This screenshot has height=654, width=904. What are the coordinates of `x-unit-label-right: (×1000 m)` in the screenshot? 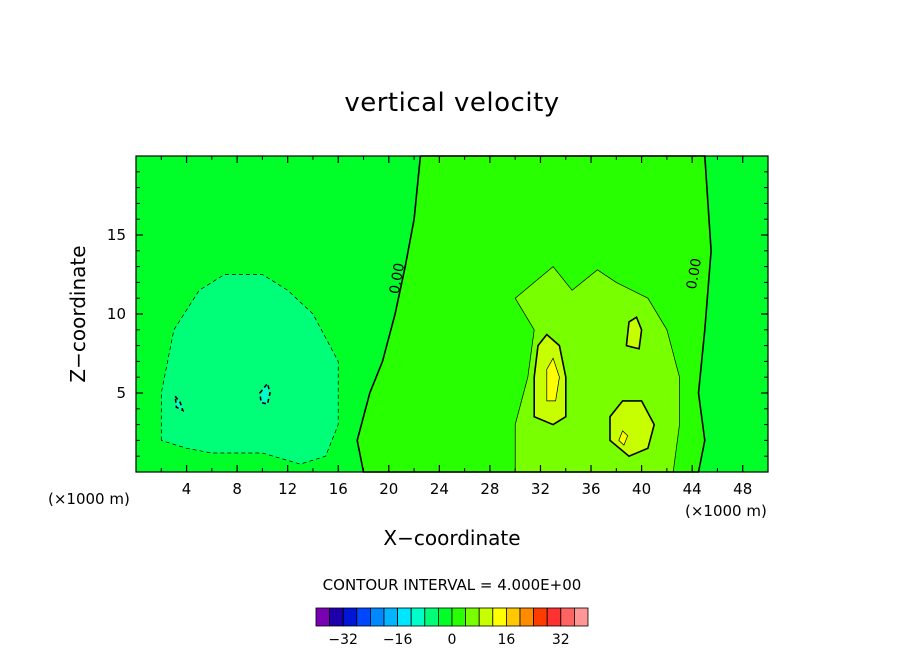 It's located at (726, 511).